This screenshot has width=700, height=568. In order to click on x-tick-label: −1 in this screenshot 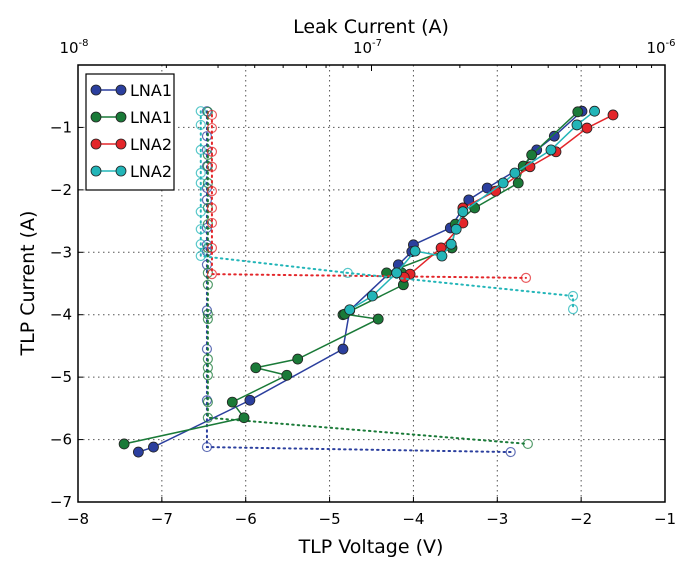, I will do `click(665, 519)`.